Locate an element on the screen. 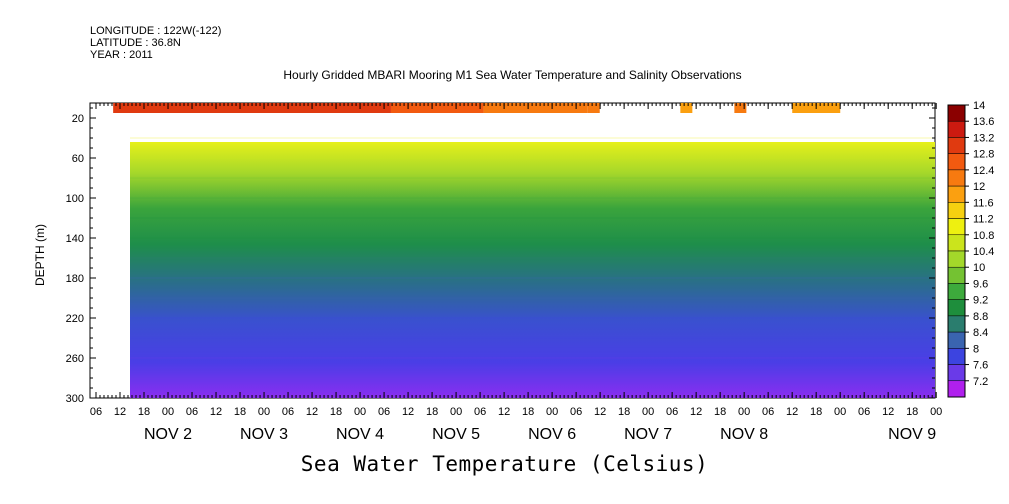  colorbar-label: 10.4 is located at coordinates (983, 252).